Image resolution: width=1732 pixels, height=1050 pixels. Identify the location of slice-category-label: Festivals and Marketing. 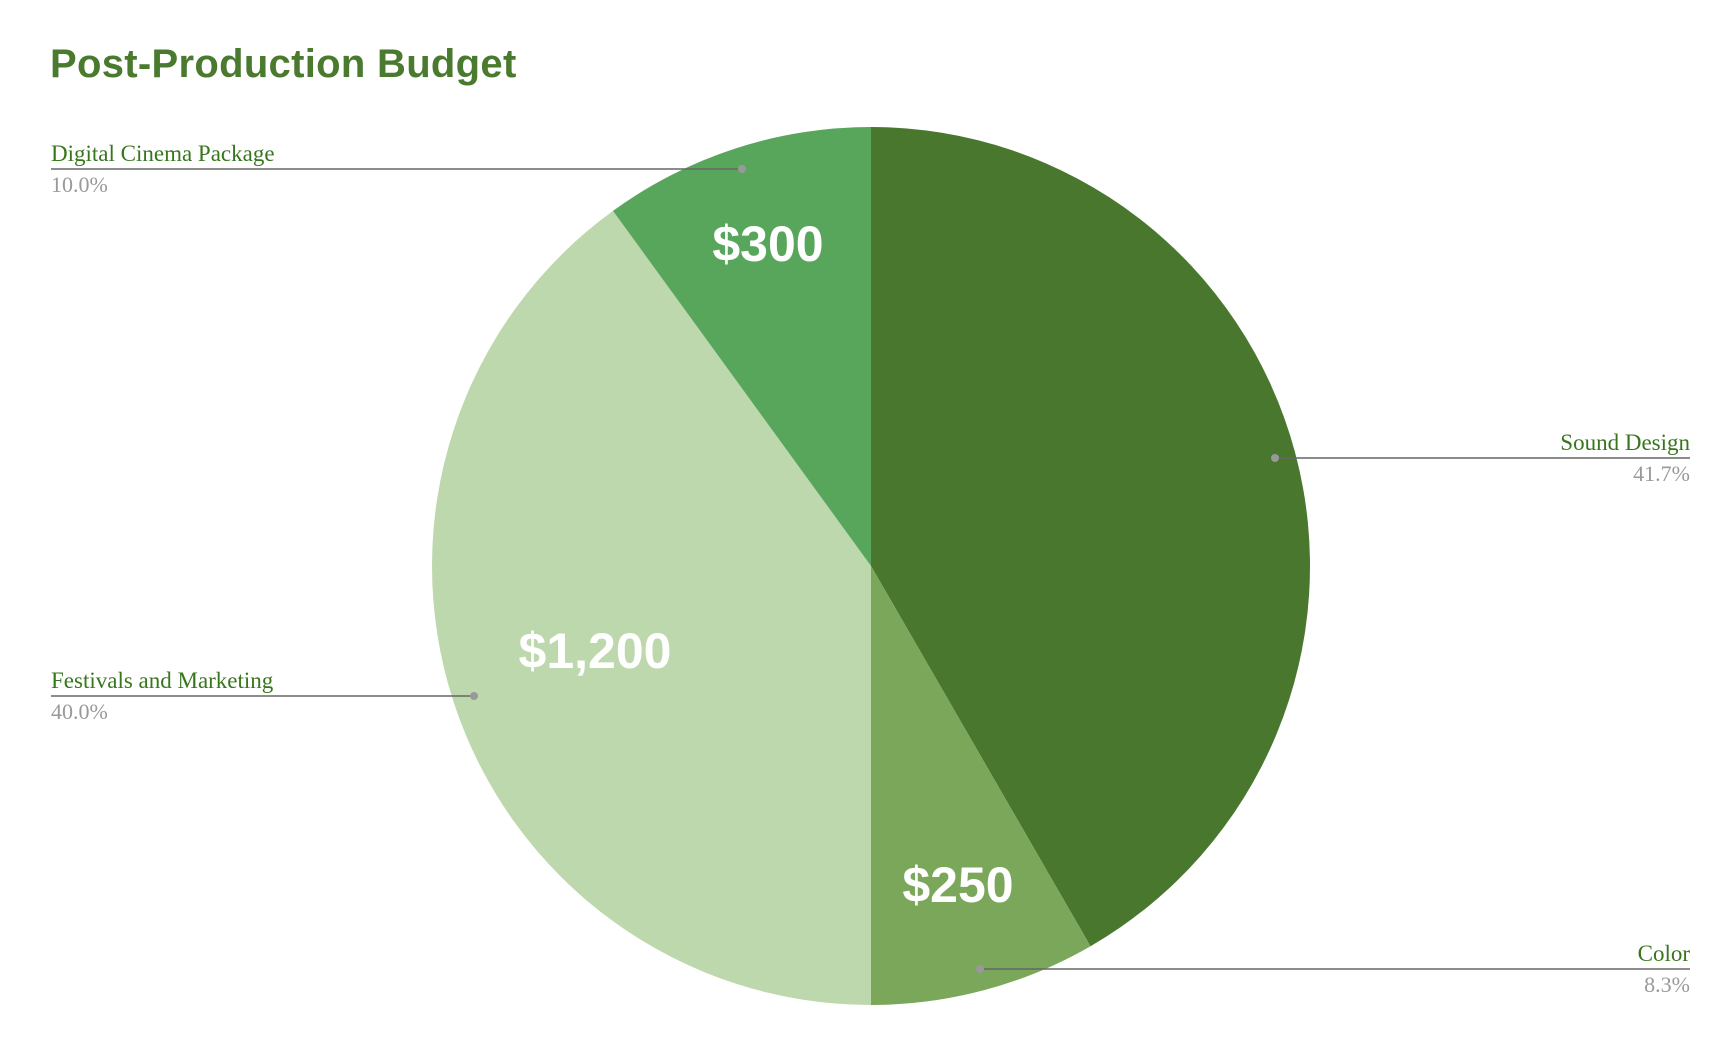
(162, 680).